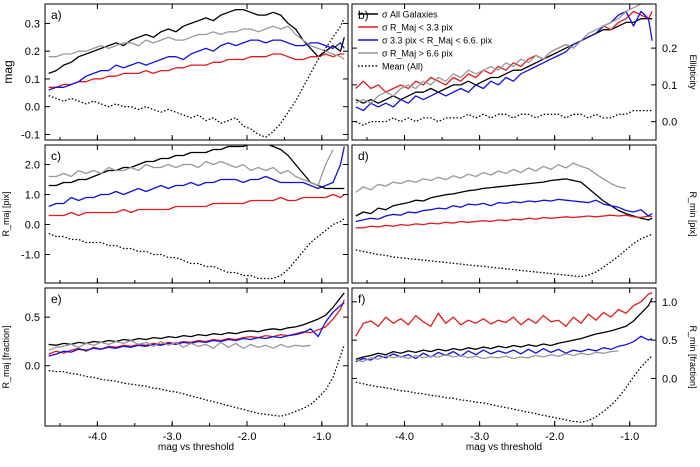 The height and width of the screenshot is (467, 700). I want to click on y-axis-label-b: Ellipticity, so click(693, 72).